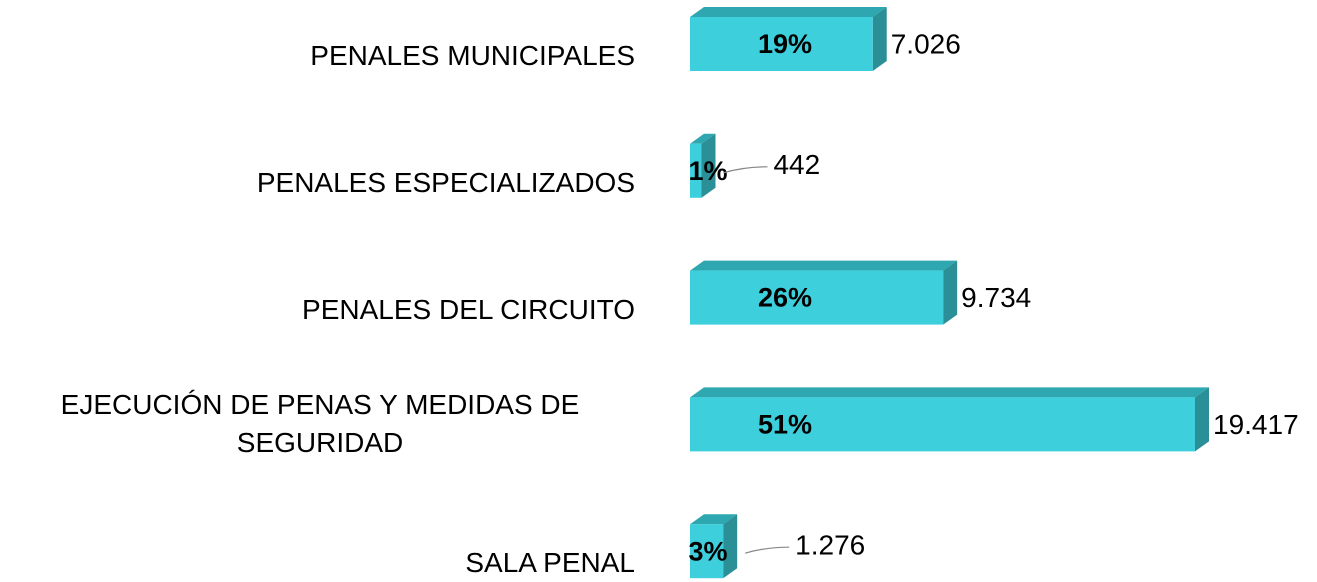 Image resolution: width=1317 pixels, height=582 pixels. Describe the element at coordinates (830, 545) in the screenshot. I see `value-label: 1.276` at that location.